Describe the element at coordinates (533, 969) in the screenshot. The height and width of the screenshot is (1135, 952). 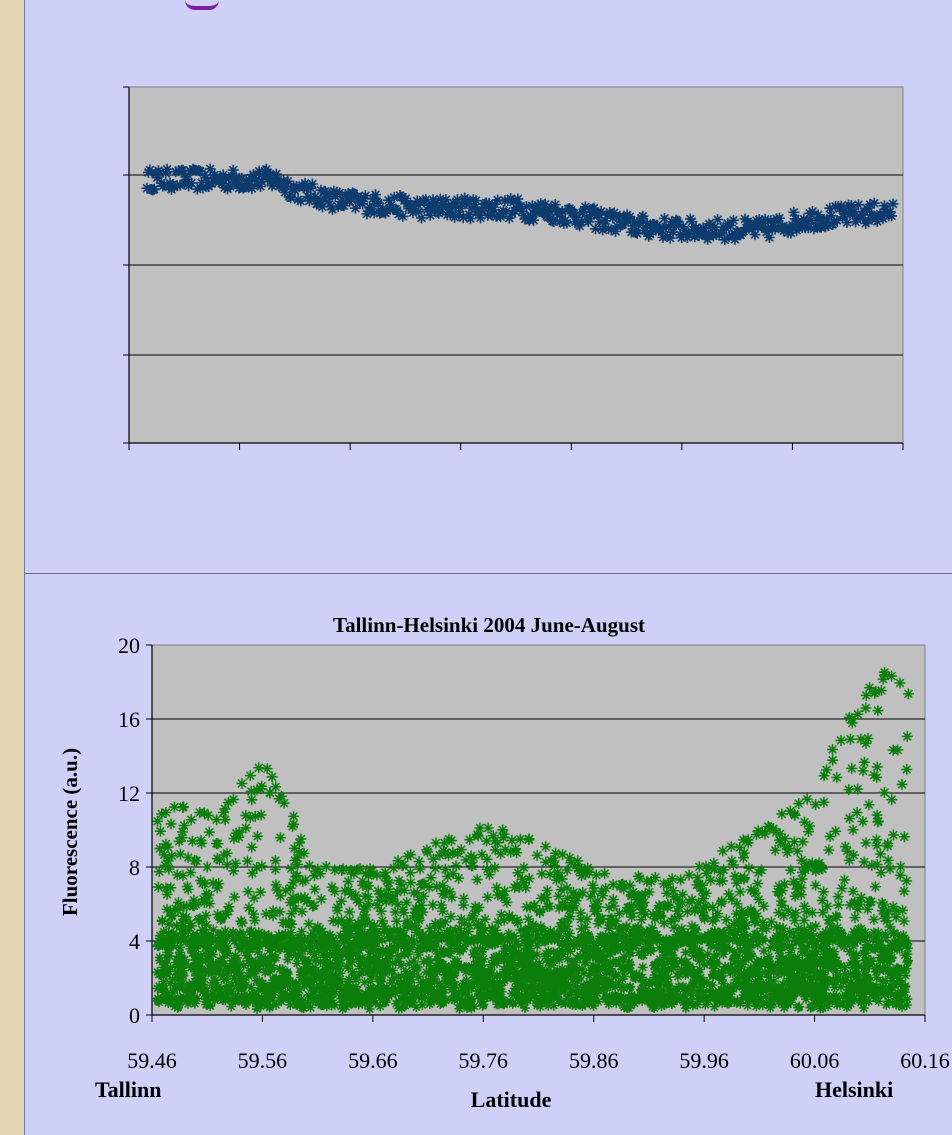
I see `bottom-series-dense-markers` at that location.